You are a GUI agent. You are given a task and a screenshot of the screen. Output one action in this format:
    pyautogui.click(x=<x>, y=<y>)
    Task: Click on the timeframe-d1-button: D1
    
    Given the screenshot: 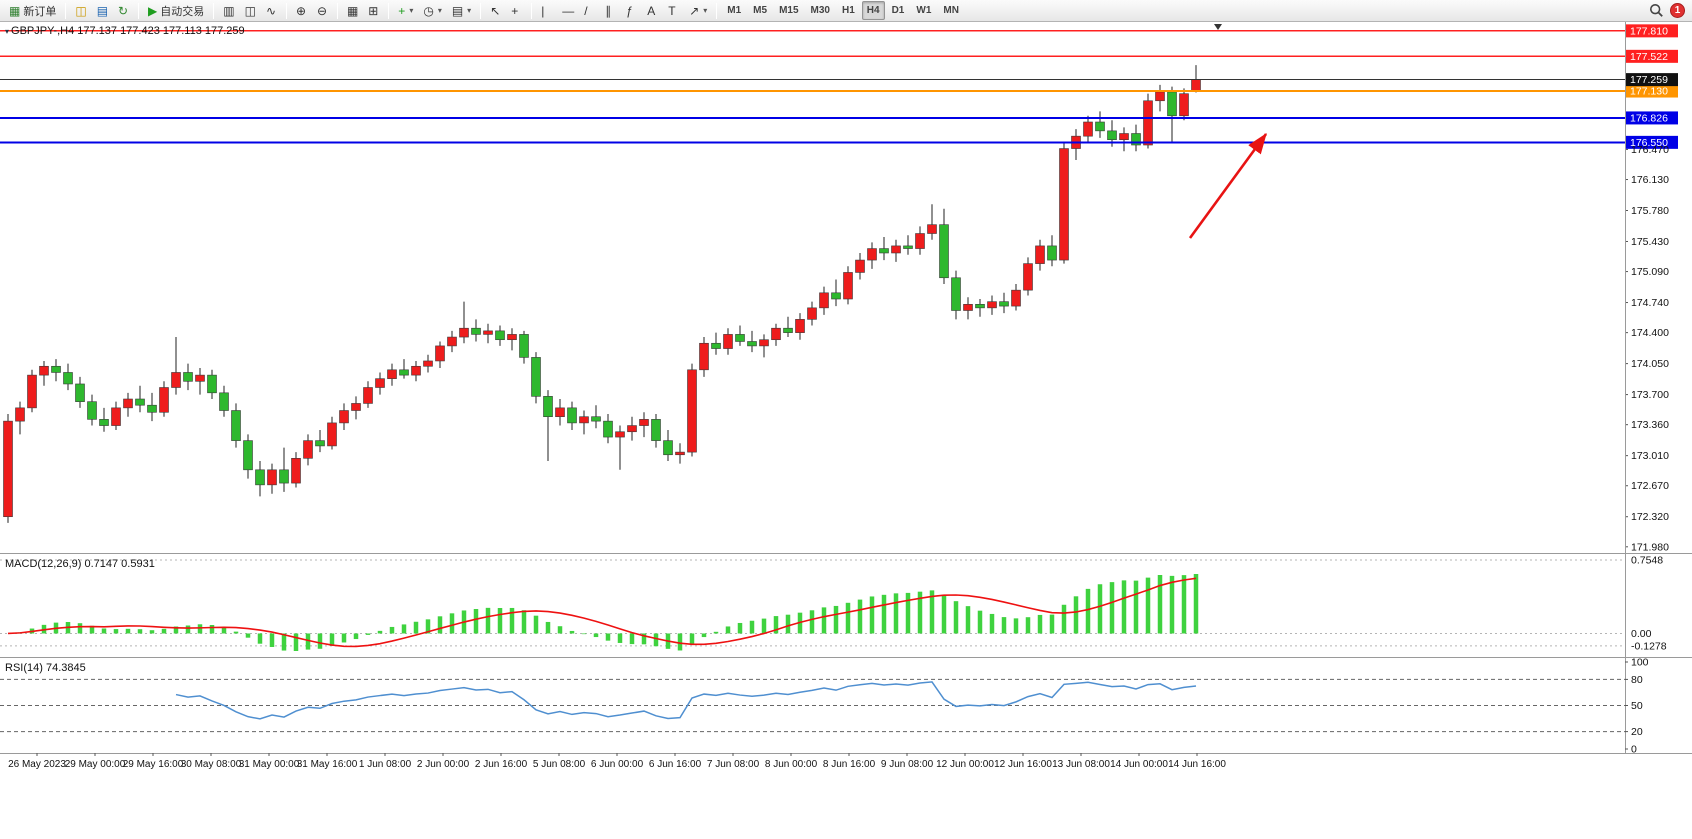 What is the action you would take?
    pyautogui.click(x=898, y=10)
    